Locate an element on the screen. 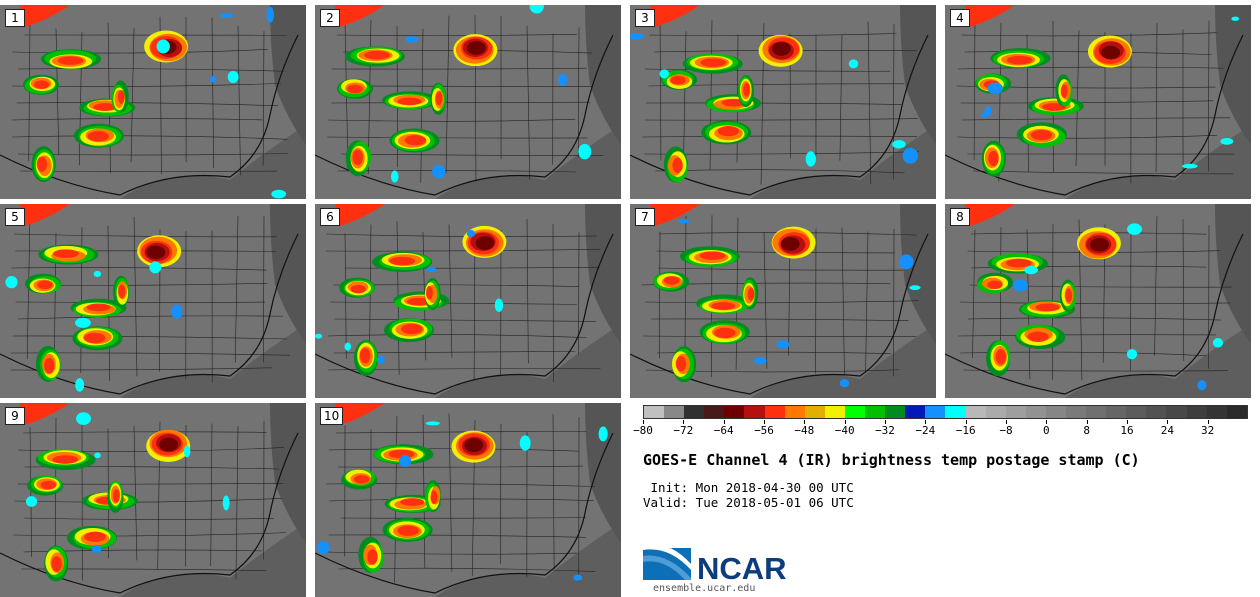 This screenshot has width=1260, height=597. panel-number: 3 is located at coordinates (645, 18).